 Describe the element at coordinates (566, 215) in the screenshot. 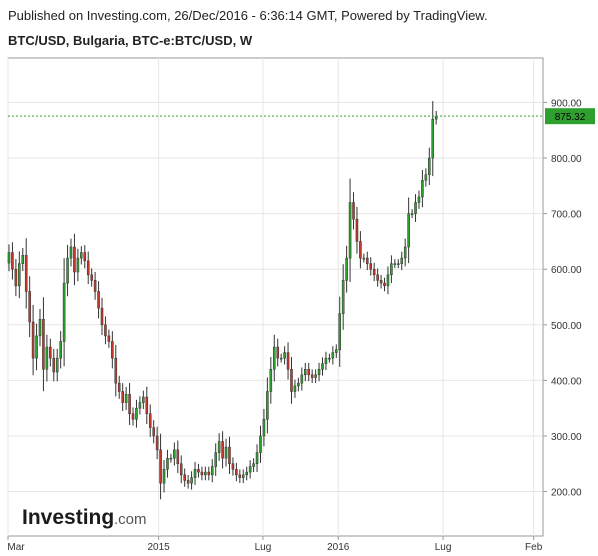

I see `y-tick-label: 700.00` at that location.